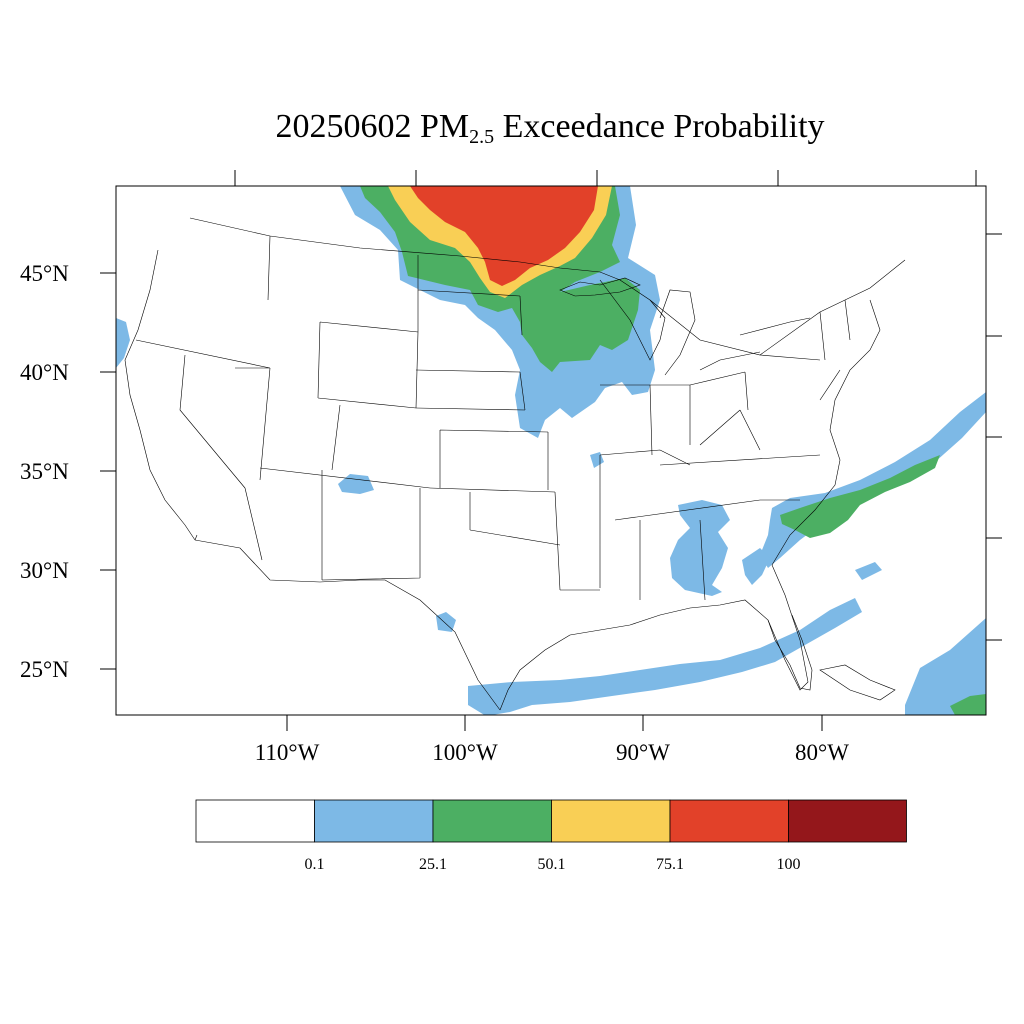 The image size is (1024, 1024). Describe the element at coordinates (789, 864) in the screenshot. I see `colorbar-label: 100` at that location.